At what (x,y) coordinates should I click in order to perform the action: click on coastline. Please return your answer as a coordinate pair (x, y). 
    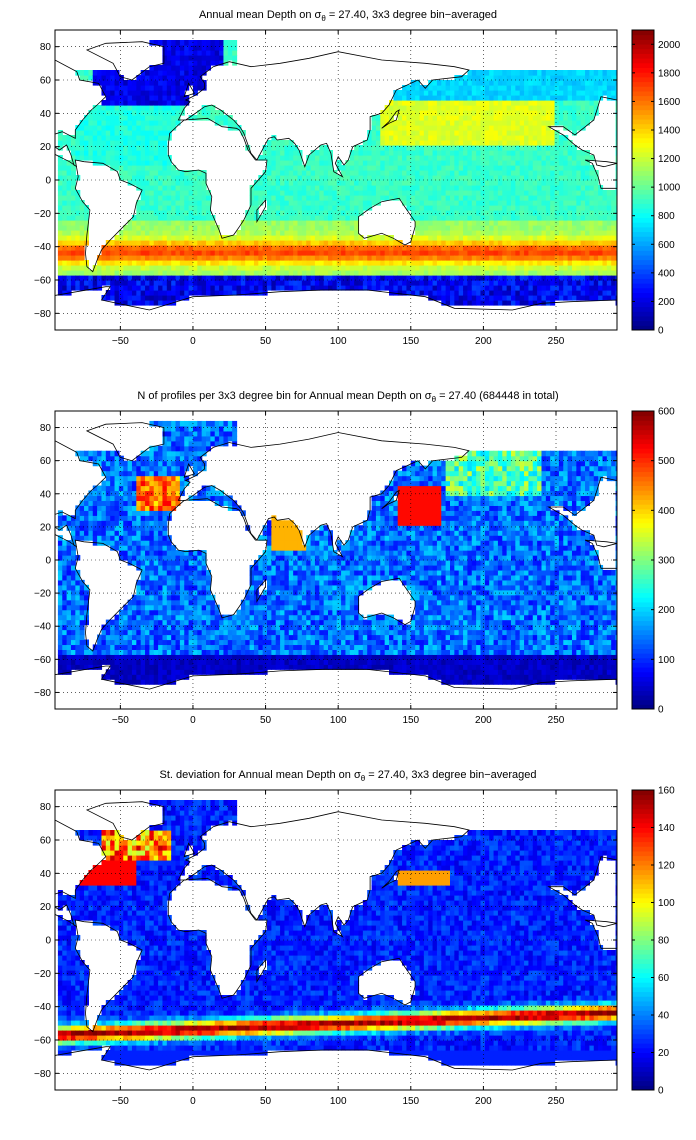
    Looking at the image, I should click on (582, 132).